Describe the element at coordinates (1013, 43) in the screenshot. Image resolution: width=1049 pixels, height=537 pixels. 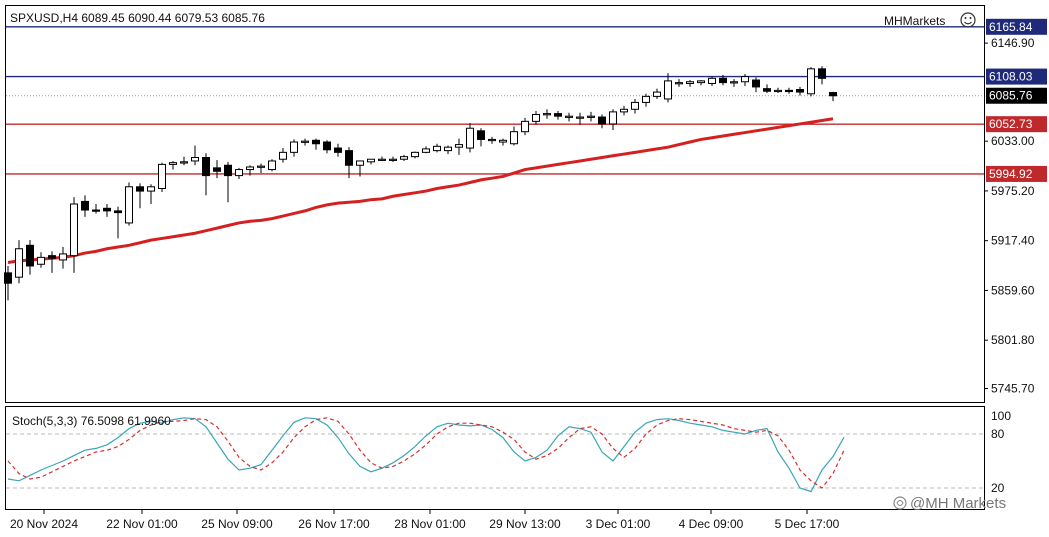
I see `y-tick-label: 6146.90` at that location.